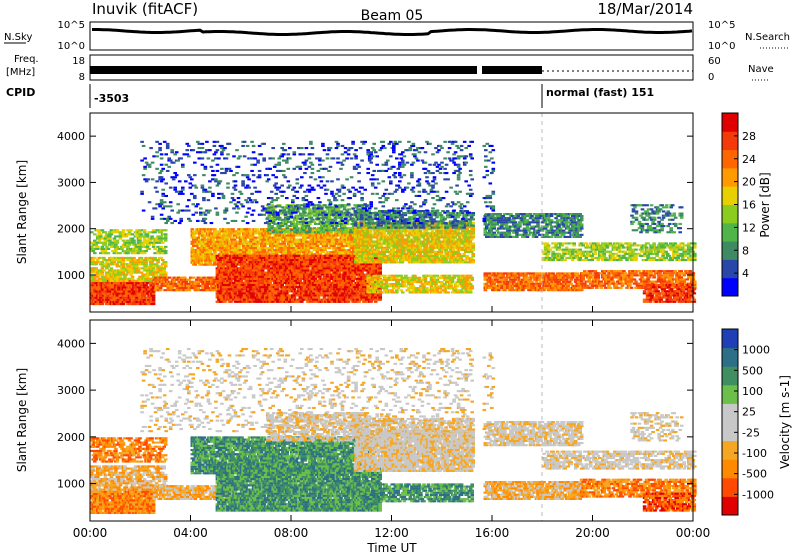 Image resolution: width=800 pixels, height=554 pixels. Describe the element at coordinates (82, 77) in the screenshot. I see `freq-tick-low: 8` at that location.